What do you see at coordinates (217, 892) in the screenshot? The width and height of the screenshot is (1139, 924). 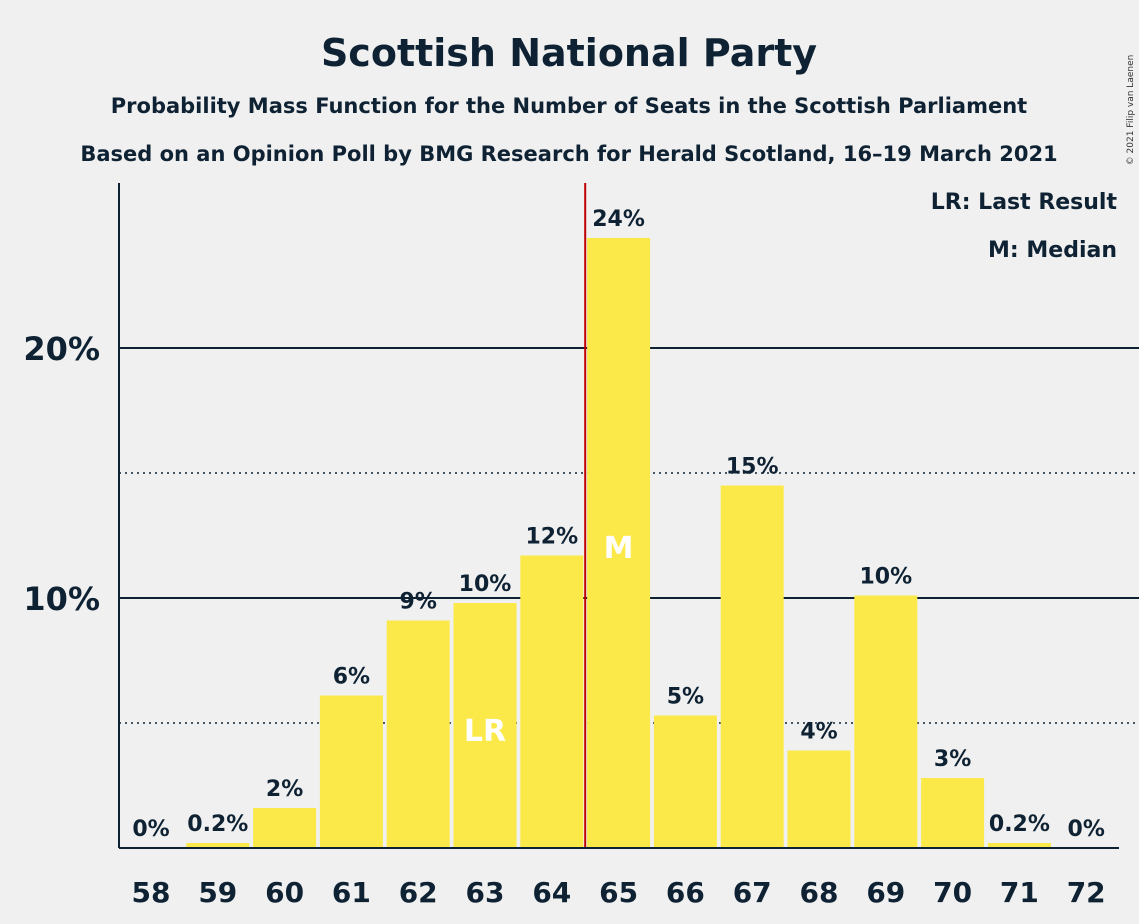 I see `x-tick-59: 59` at bounding box center [217, 892].